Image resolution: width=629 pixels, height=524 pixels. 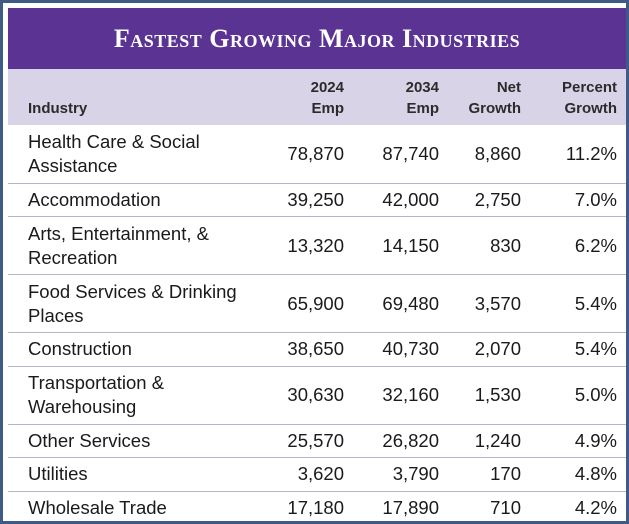 What do you see at coordinates (595, 245) in the screenshot?
I see `percent-growth-cell: 6.2%` at bounding box center [595, 245].